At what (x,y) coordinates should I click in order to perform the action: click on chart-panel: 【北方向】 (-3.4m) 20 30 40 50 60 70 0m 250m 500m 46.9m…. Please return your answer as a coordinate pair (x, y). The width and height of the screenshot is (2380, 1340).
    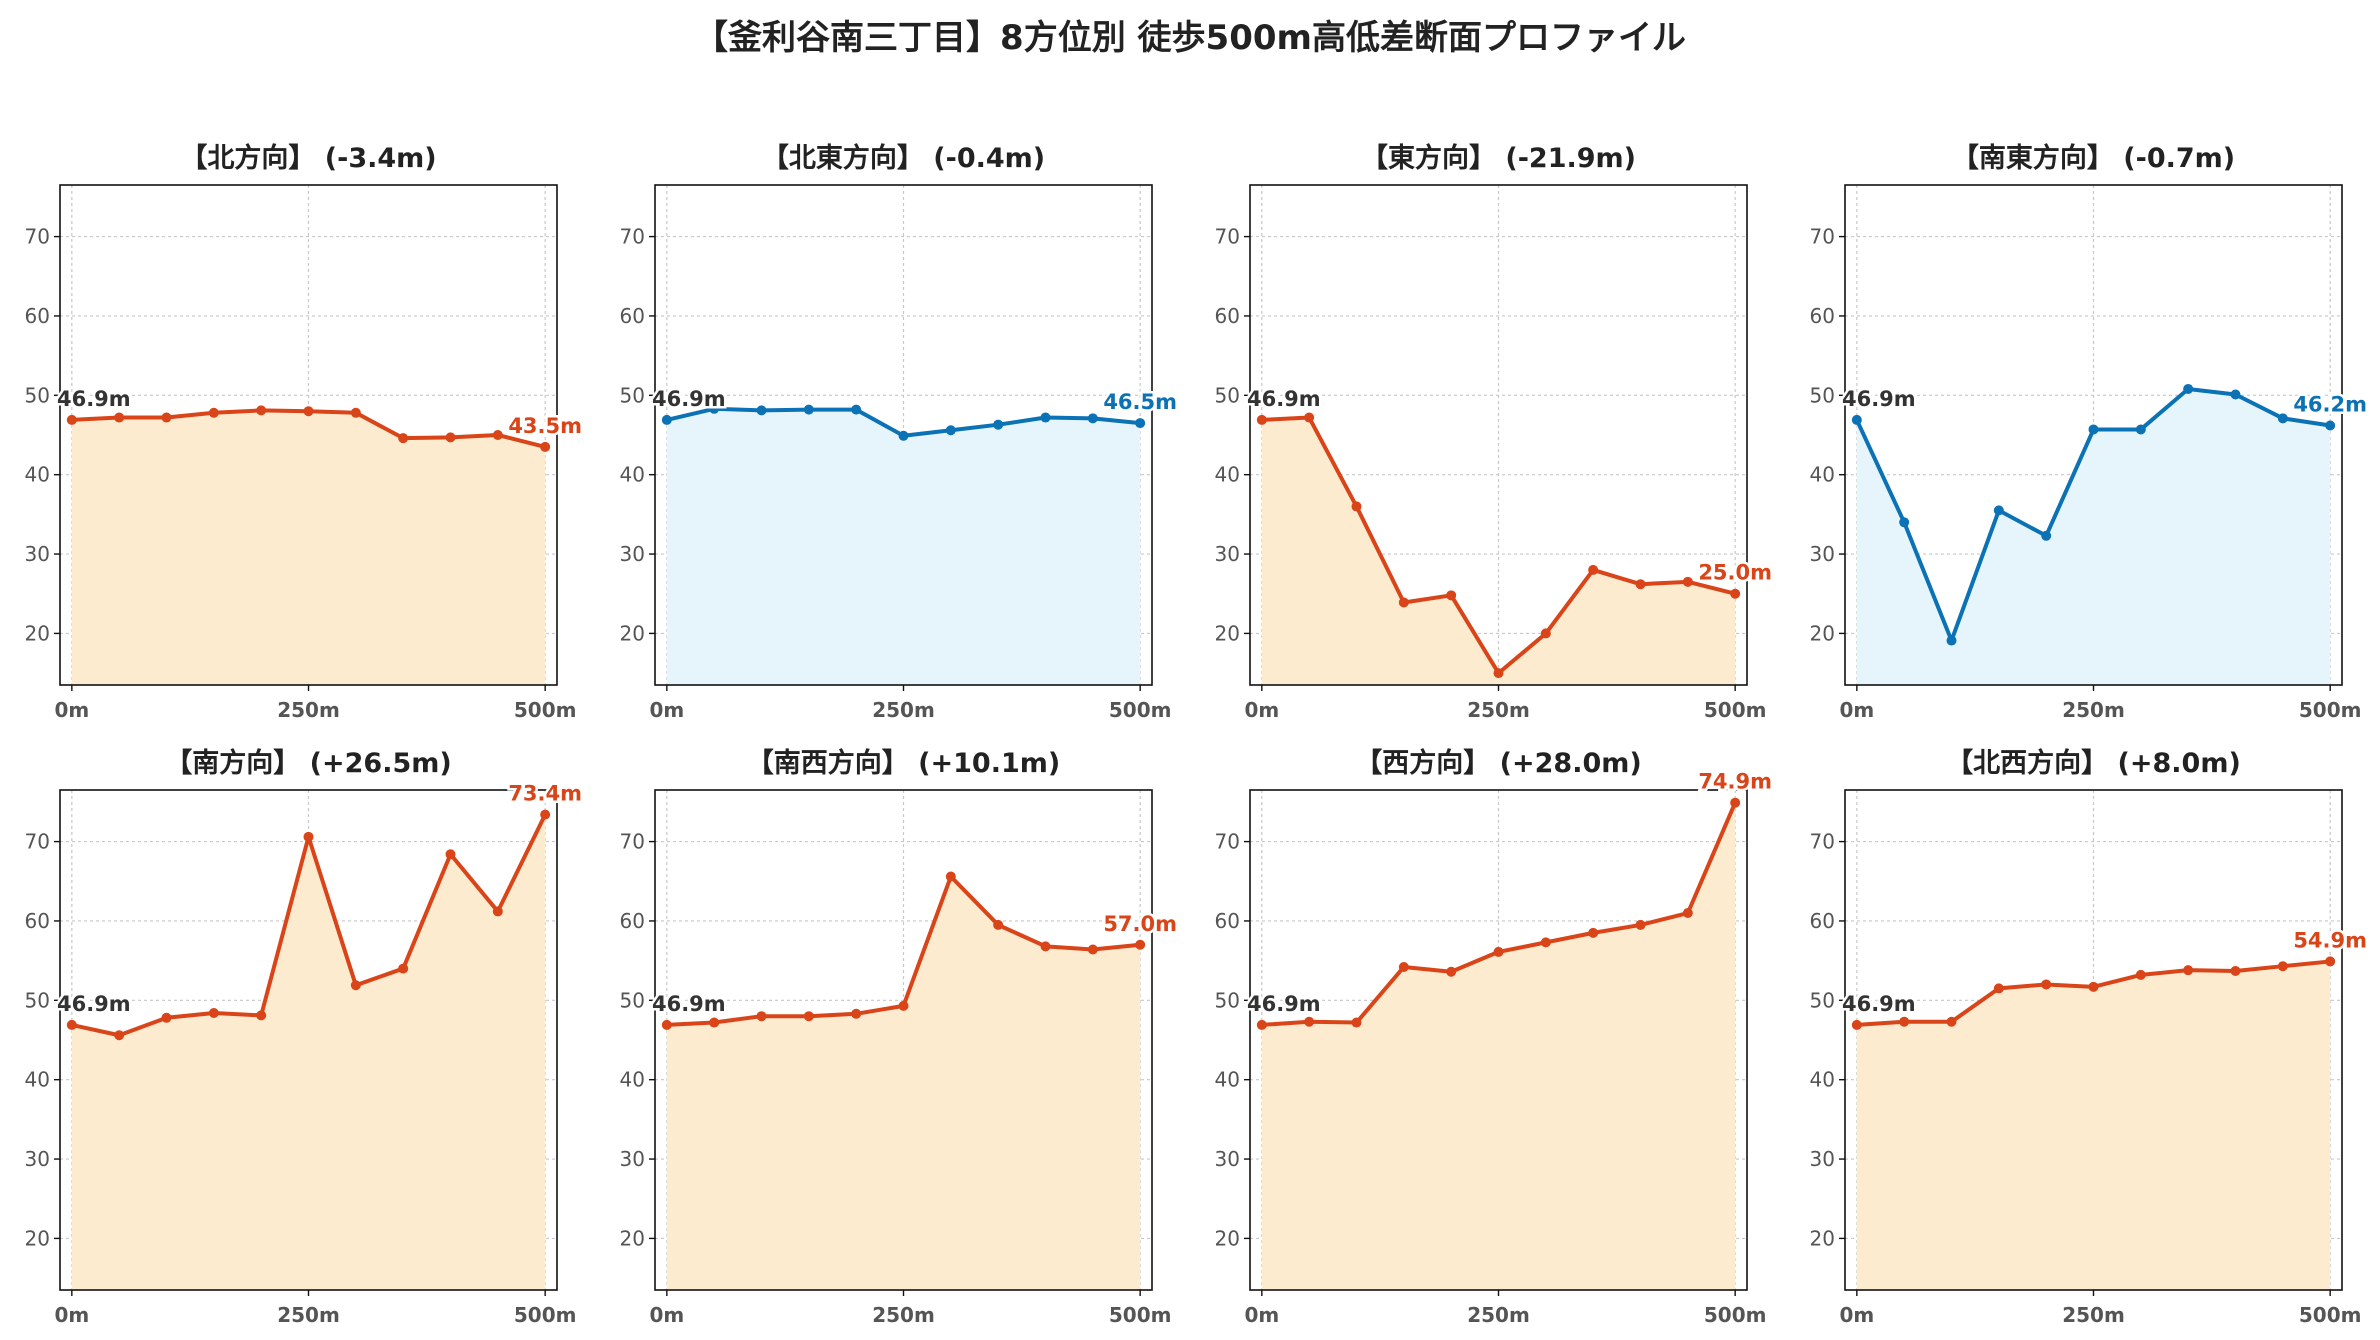
    Looking at the image, I should click on (305, 432).